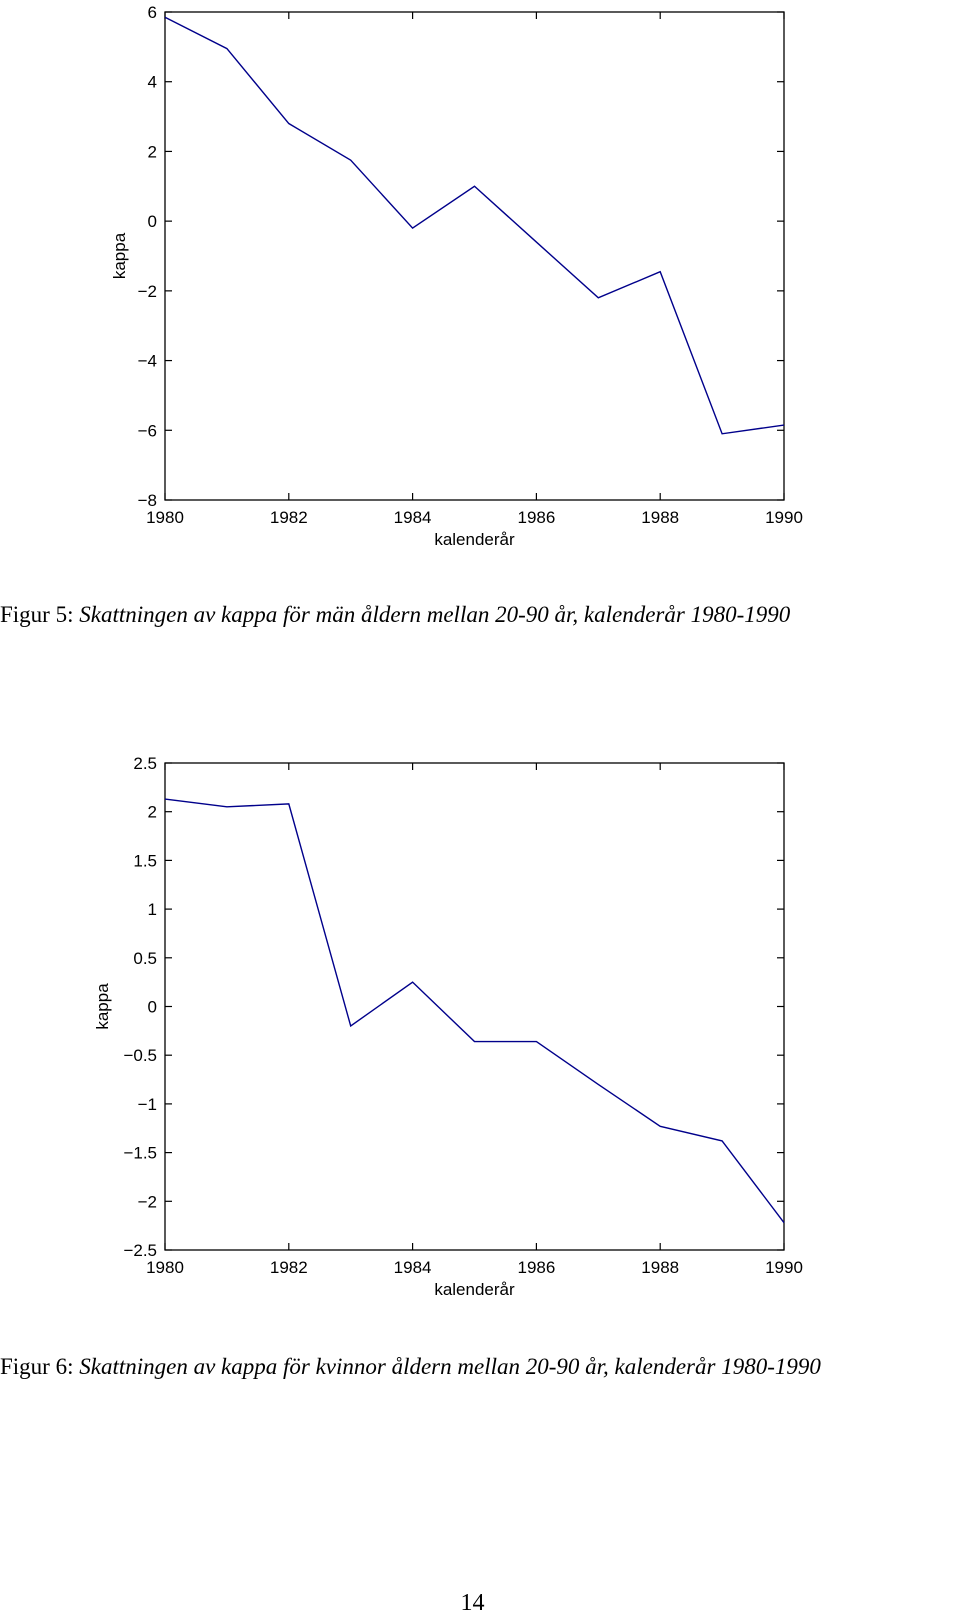 The image size is (960, 1617). I want to click on y-tick-label: −2.5, so click(140, 1250).